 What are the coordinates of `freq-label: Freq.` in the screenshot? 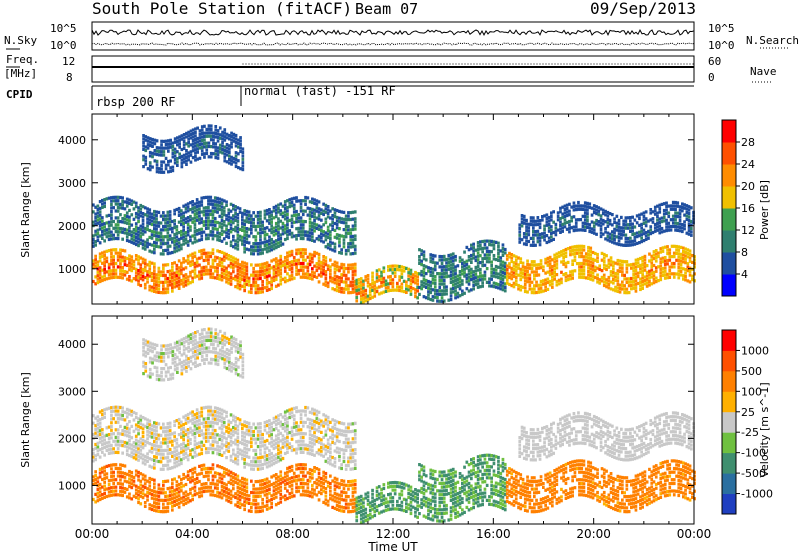 It's located at (22, 59).